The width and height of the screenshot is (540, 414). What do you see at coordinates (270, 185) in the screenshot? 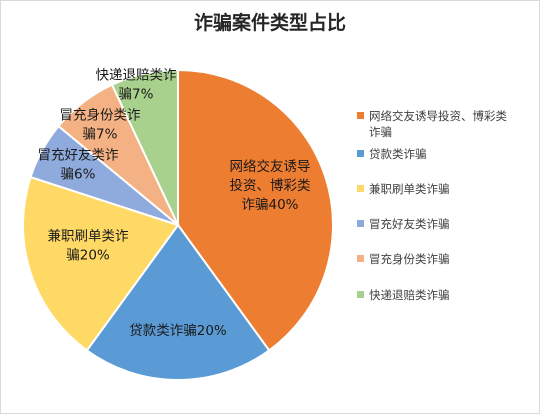
I see `slice-label-1: 网络交友诱导投资、博彩类诈骗40%` at bounding box center [270, 185].